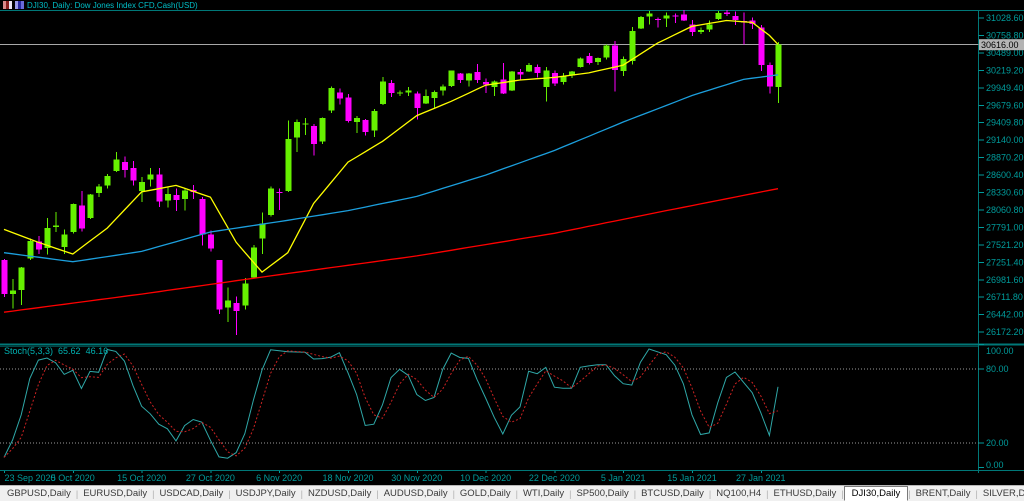  What do you see at coordinates (1005, 70) in the screenshot?
I see `price-tick-label: 30219.20` at bounding box center [1005, 70].